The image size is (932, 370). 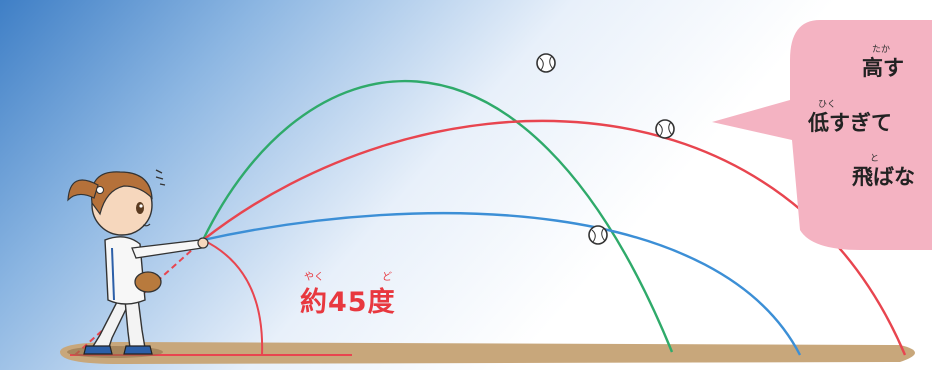 I want to click on bubble-line1-ruby: たか, so click(x=881, y=50).